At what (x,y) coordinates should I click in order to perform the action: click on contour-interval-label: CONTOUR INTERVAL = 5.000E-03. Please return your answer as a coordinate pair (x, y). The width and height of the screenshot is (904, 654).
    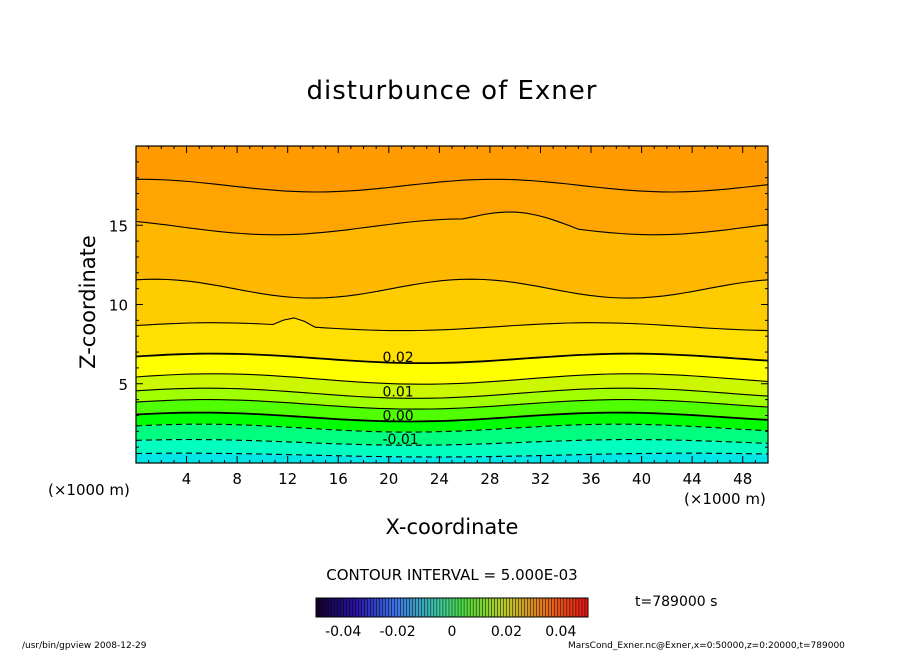
    Looking at the image, I should click on (452, 575).